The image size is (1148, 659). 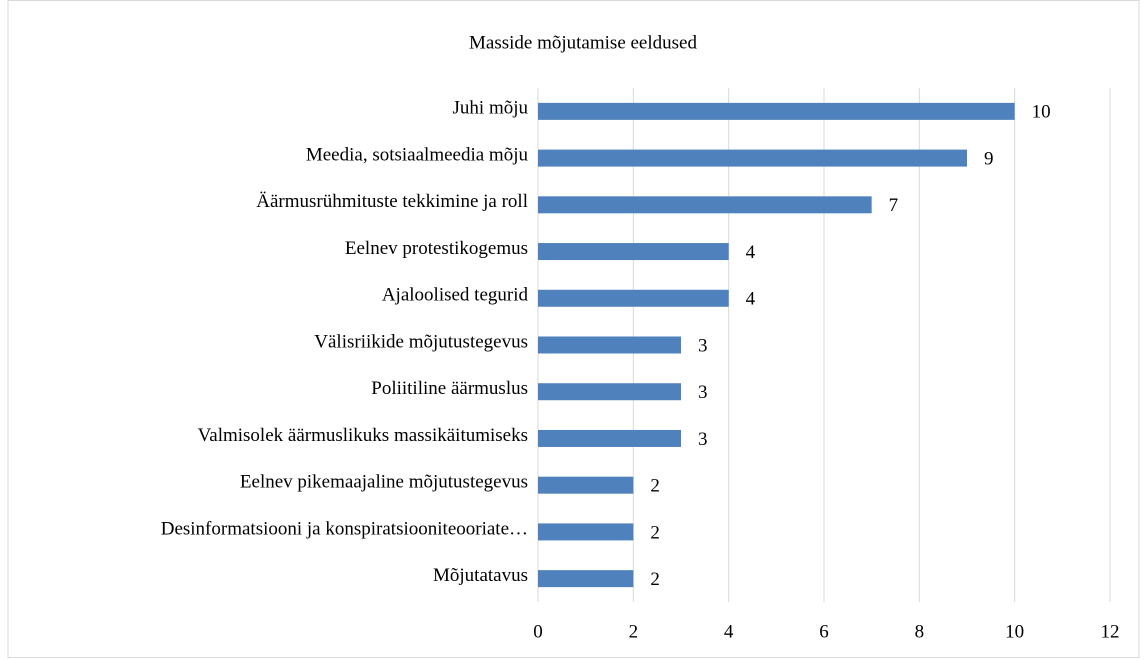 I want to click on y-tick-label: Eelnev pikemaajaline mõjutustegevus, so click(x=384, y=482).